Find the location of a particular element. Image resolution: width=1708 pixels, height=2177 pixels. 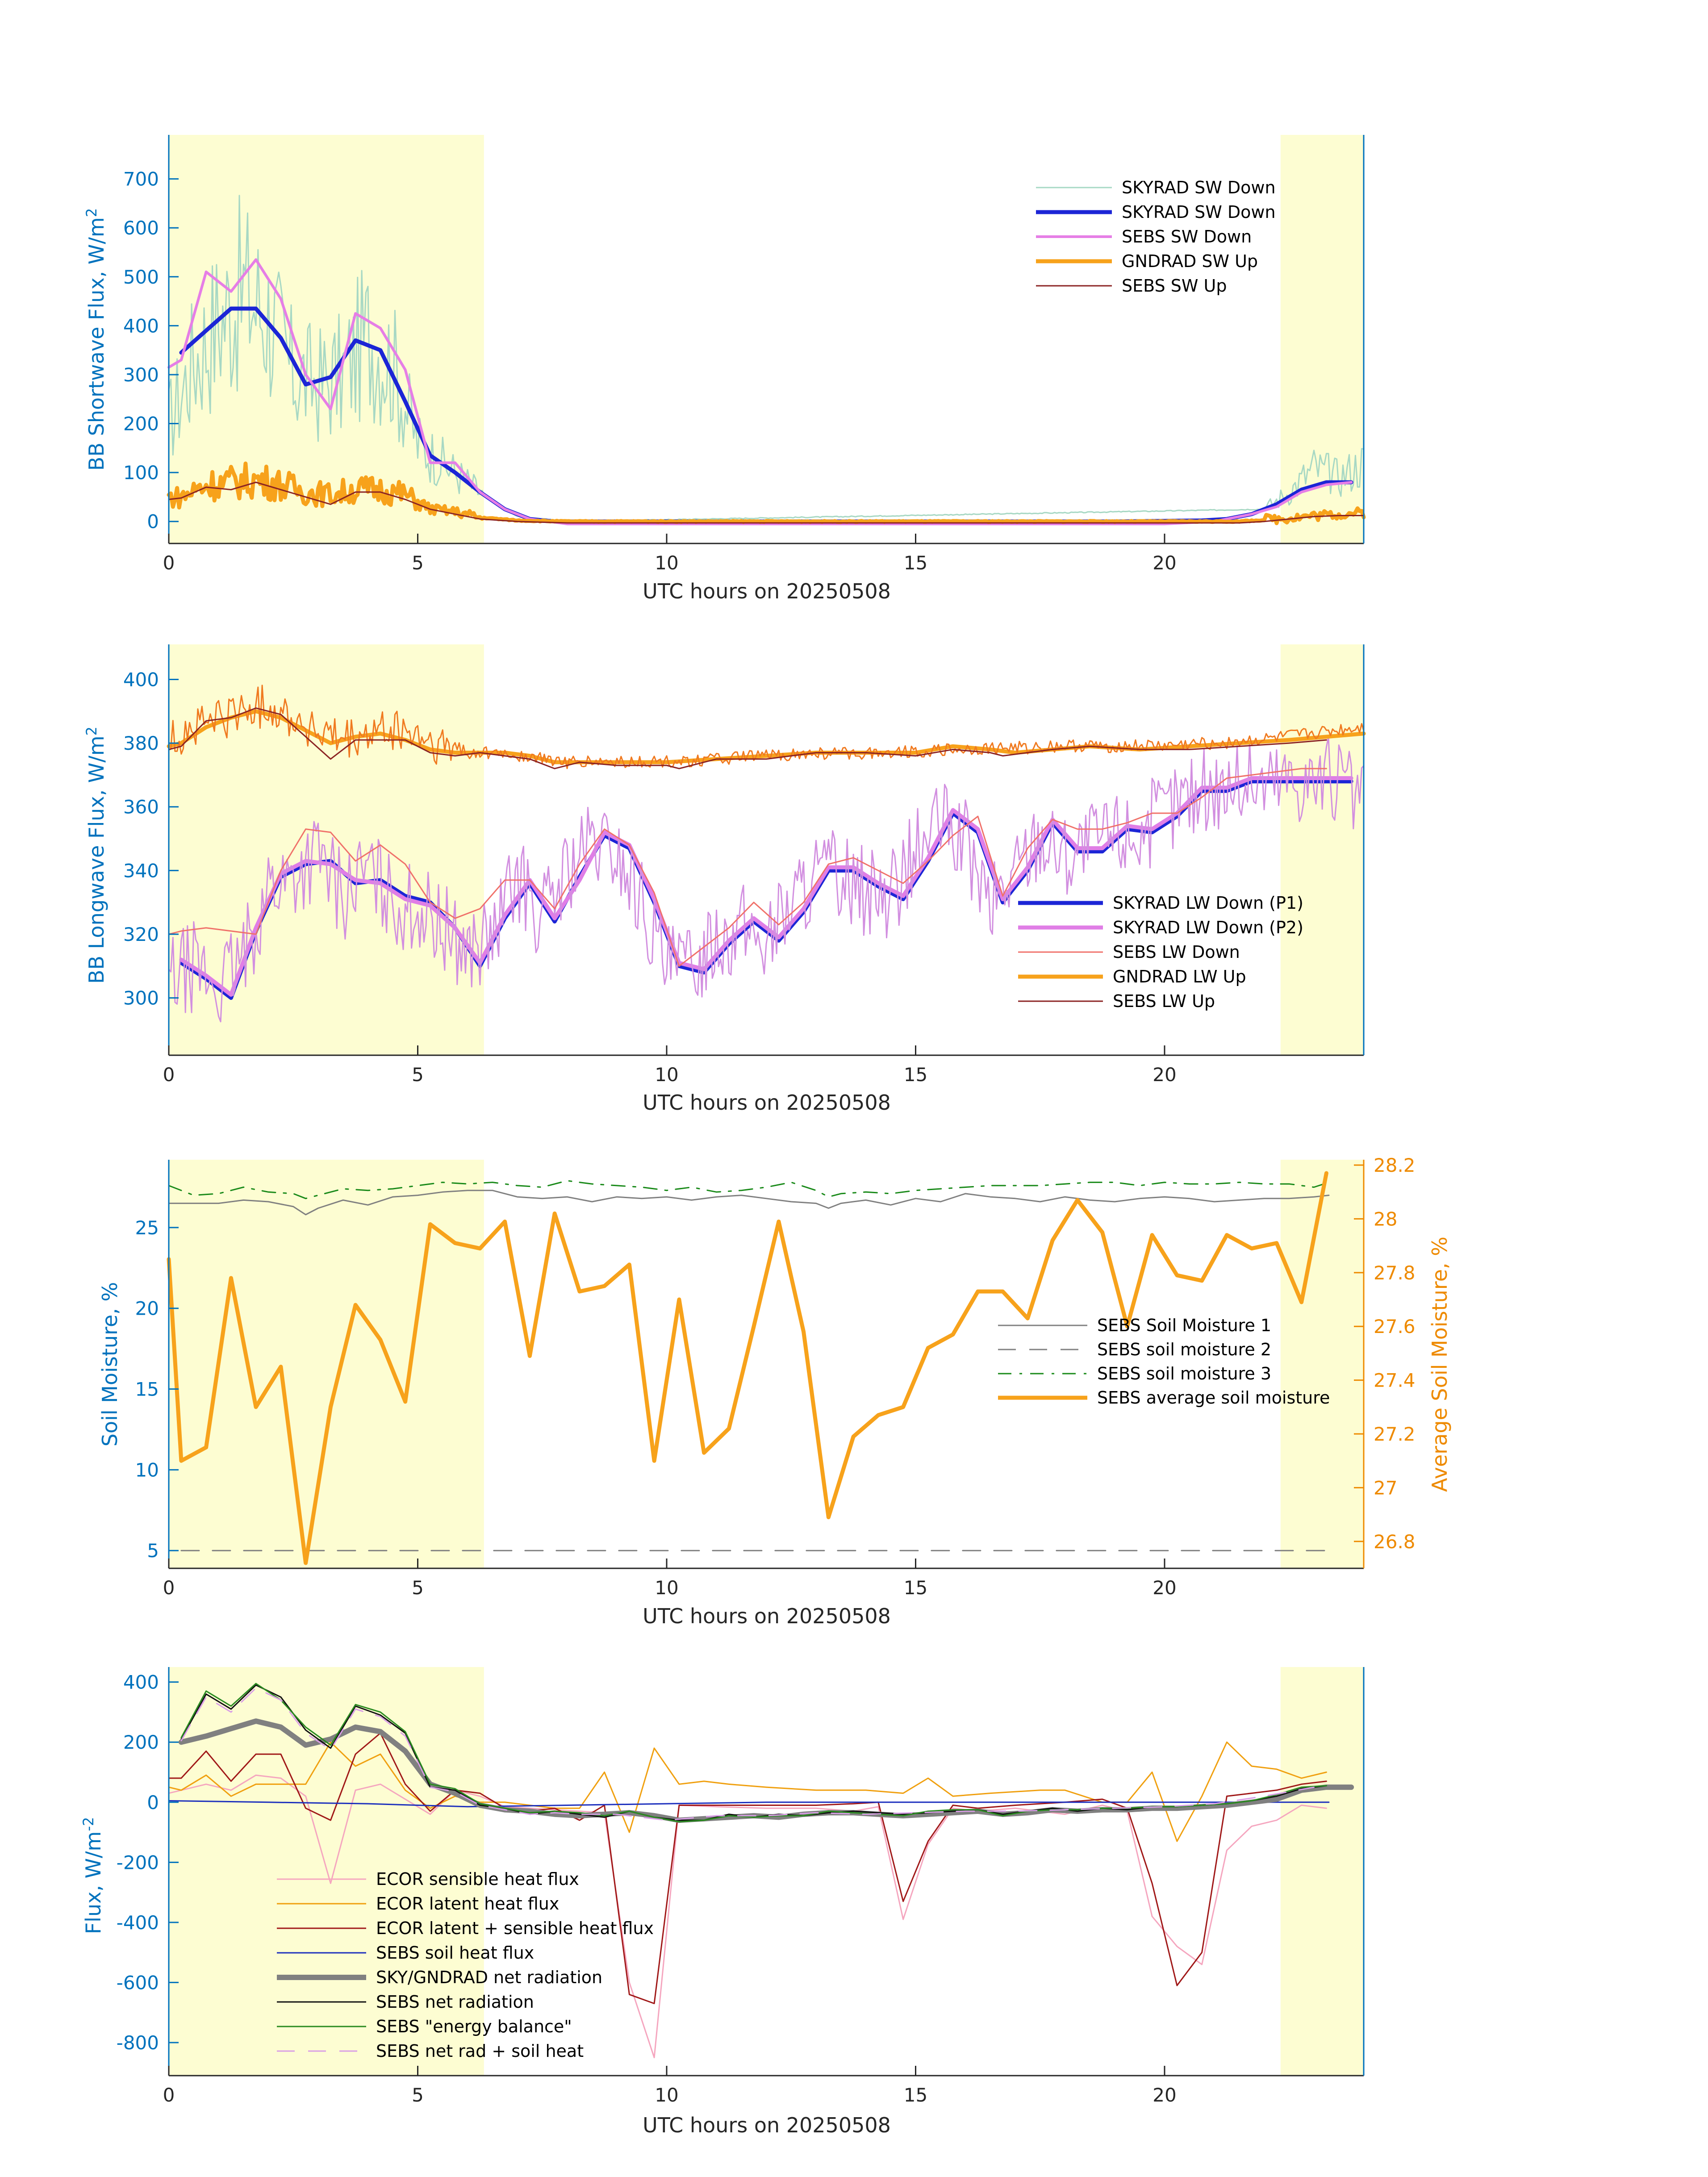

legend-label-sebs-net-radiation: SEBS net radiation is located at coordinates (455, 2002).